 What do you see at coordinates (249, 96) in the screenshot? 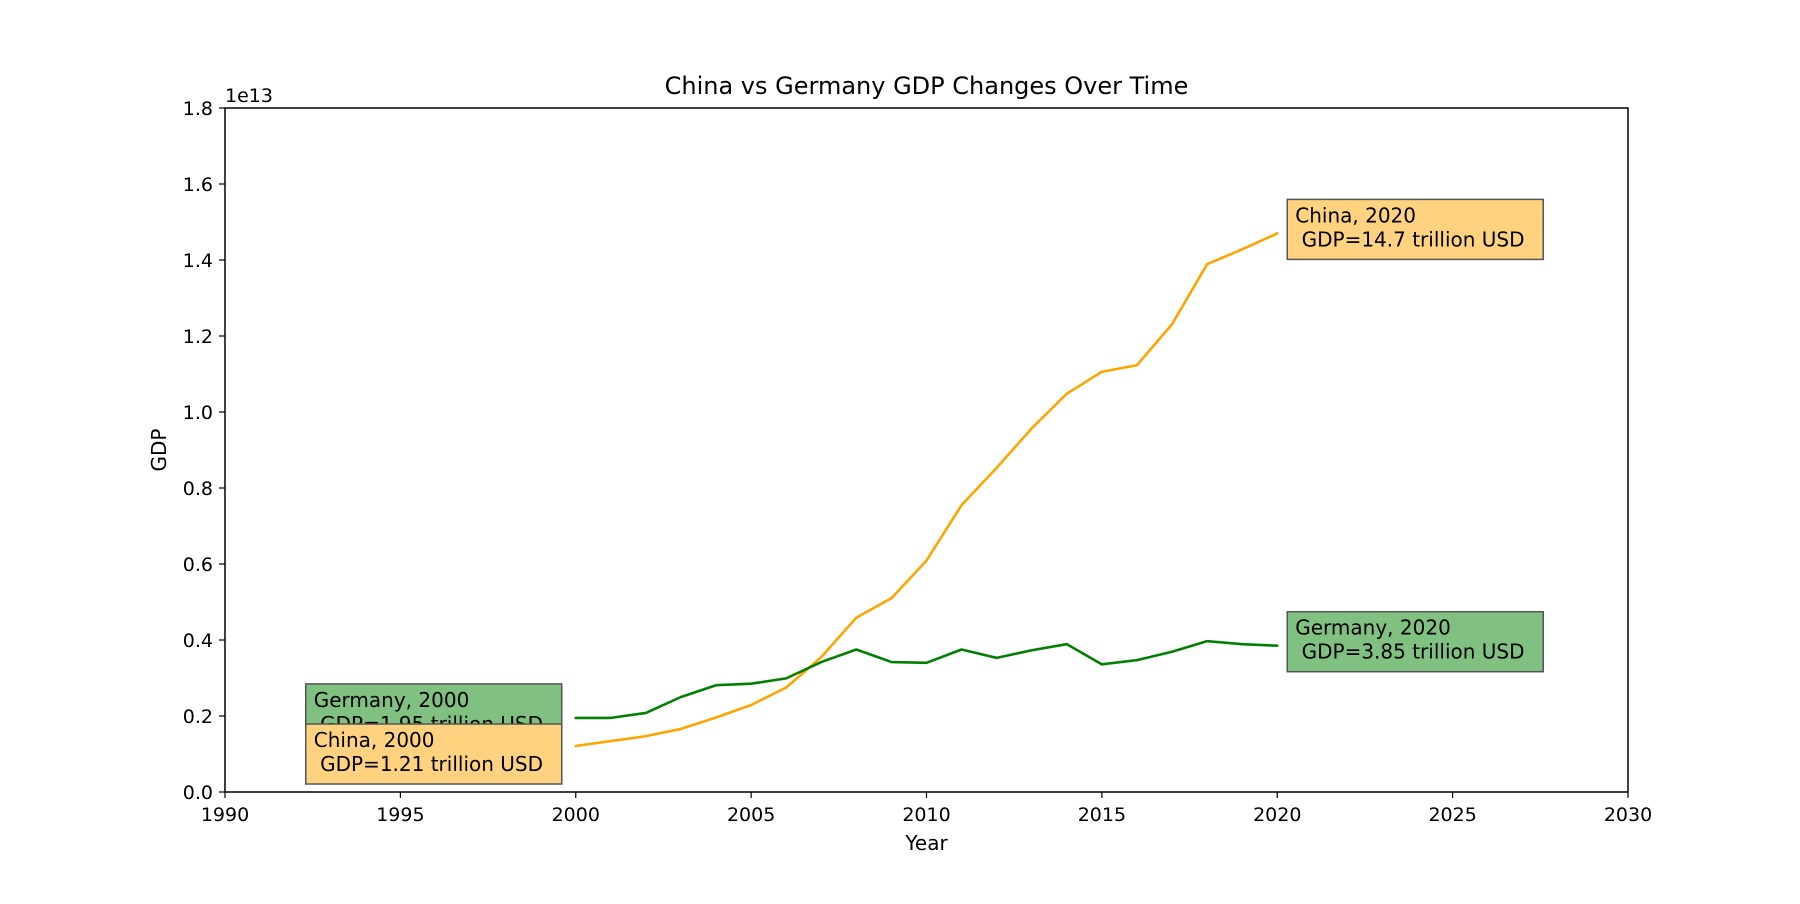
I see `y-axis-offset-label: 1e13` at bounding box center [249, 96].